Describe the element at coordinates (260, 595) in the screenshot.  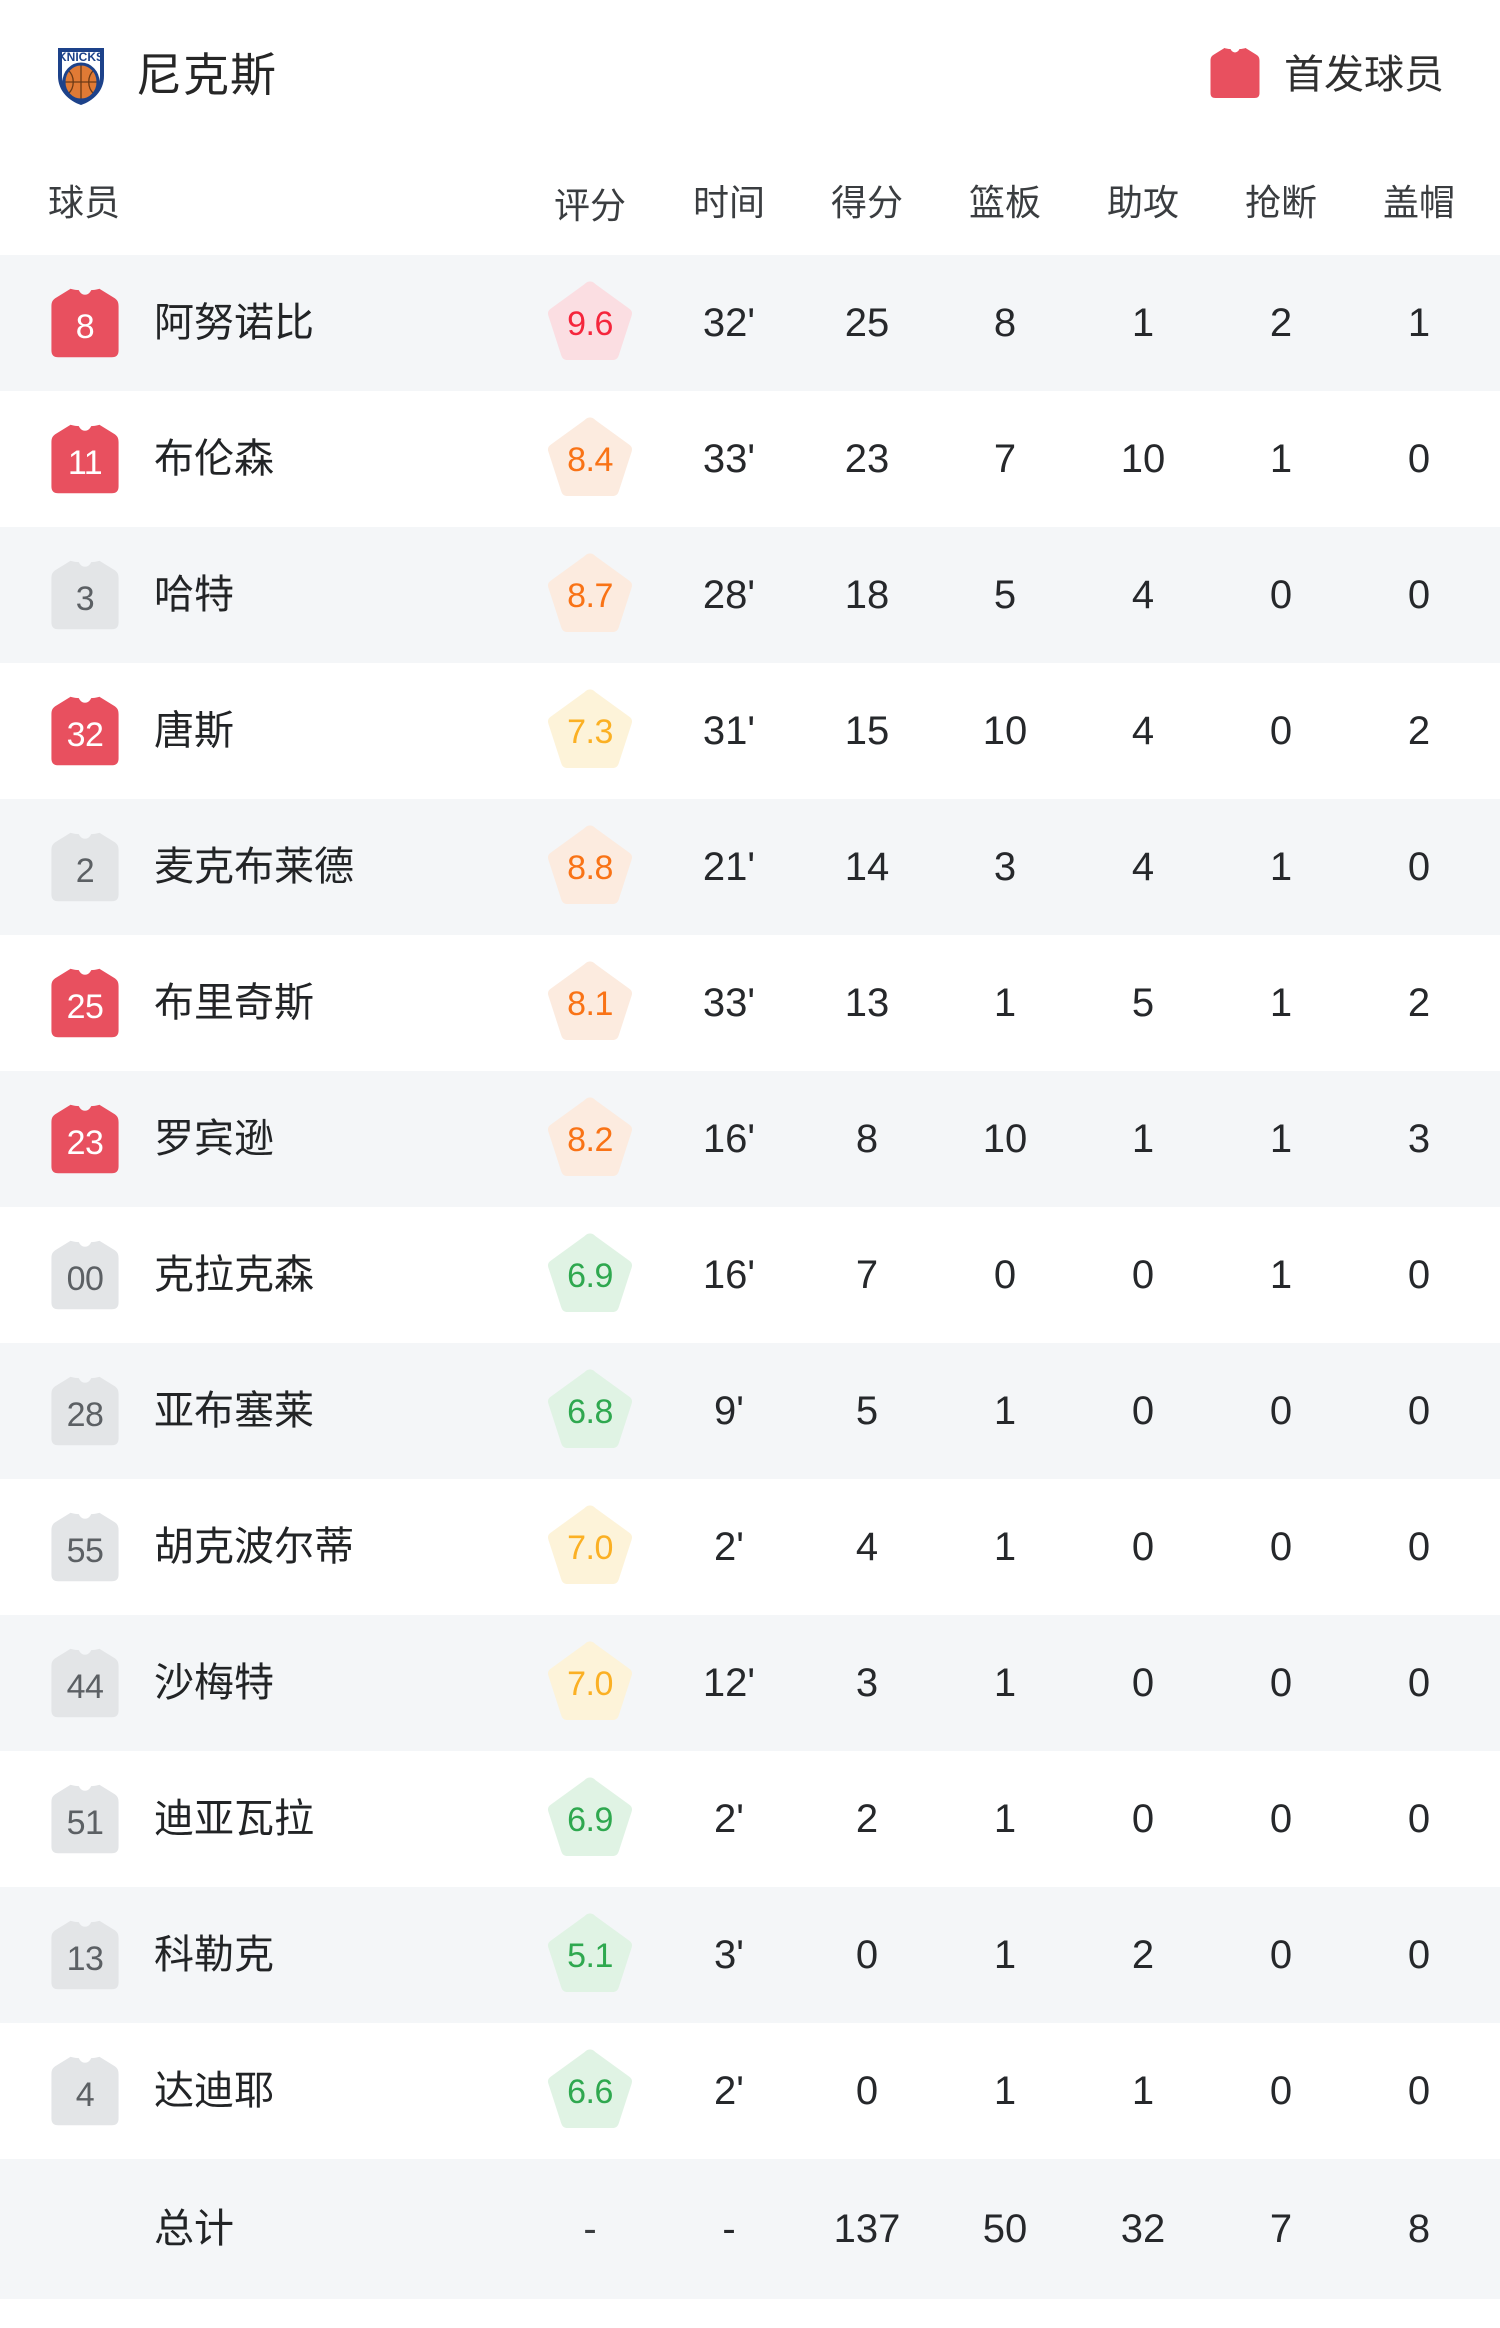
I see `player-cell: 3 哈特` at that location.